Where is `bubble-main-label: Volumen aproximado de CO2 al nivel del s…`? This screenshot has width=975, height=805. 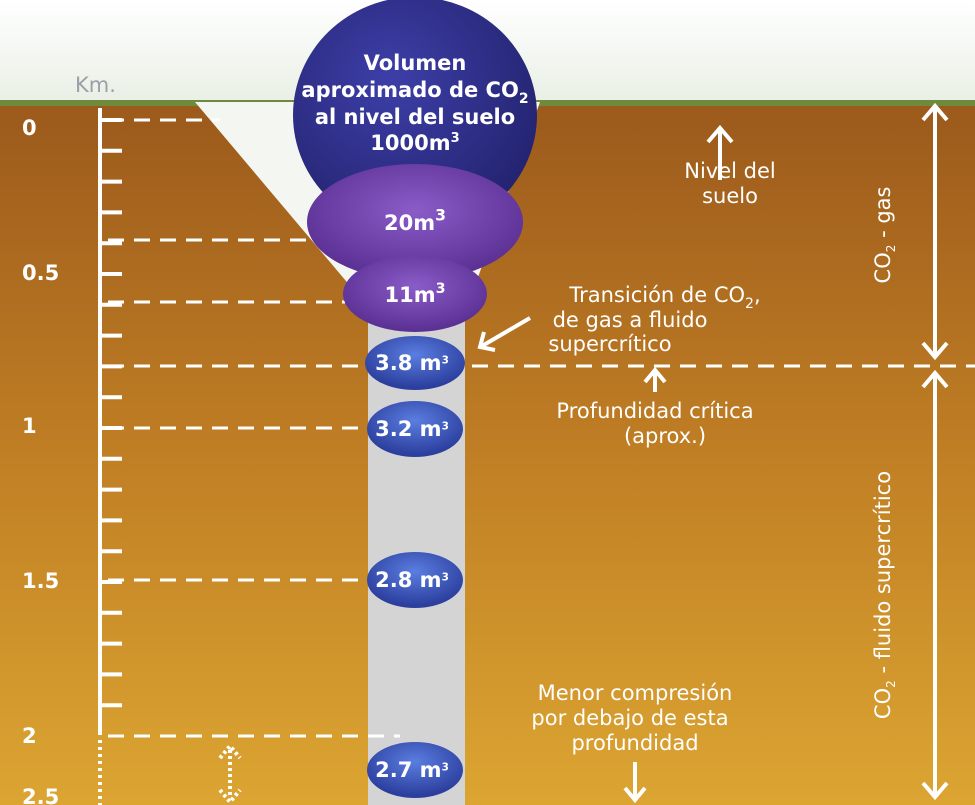 bubble-main-label: Volumen aproximado de CO2 al nivel del s… is located at coordinates (414, 103).